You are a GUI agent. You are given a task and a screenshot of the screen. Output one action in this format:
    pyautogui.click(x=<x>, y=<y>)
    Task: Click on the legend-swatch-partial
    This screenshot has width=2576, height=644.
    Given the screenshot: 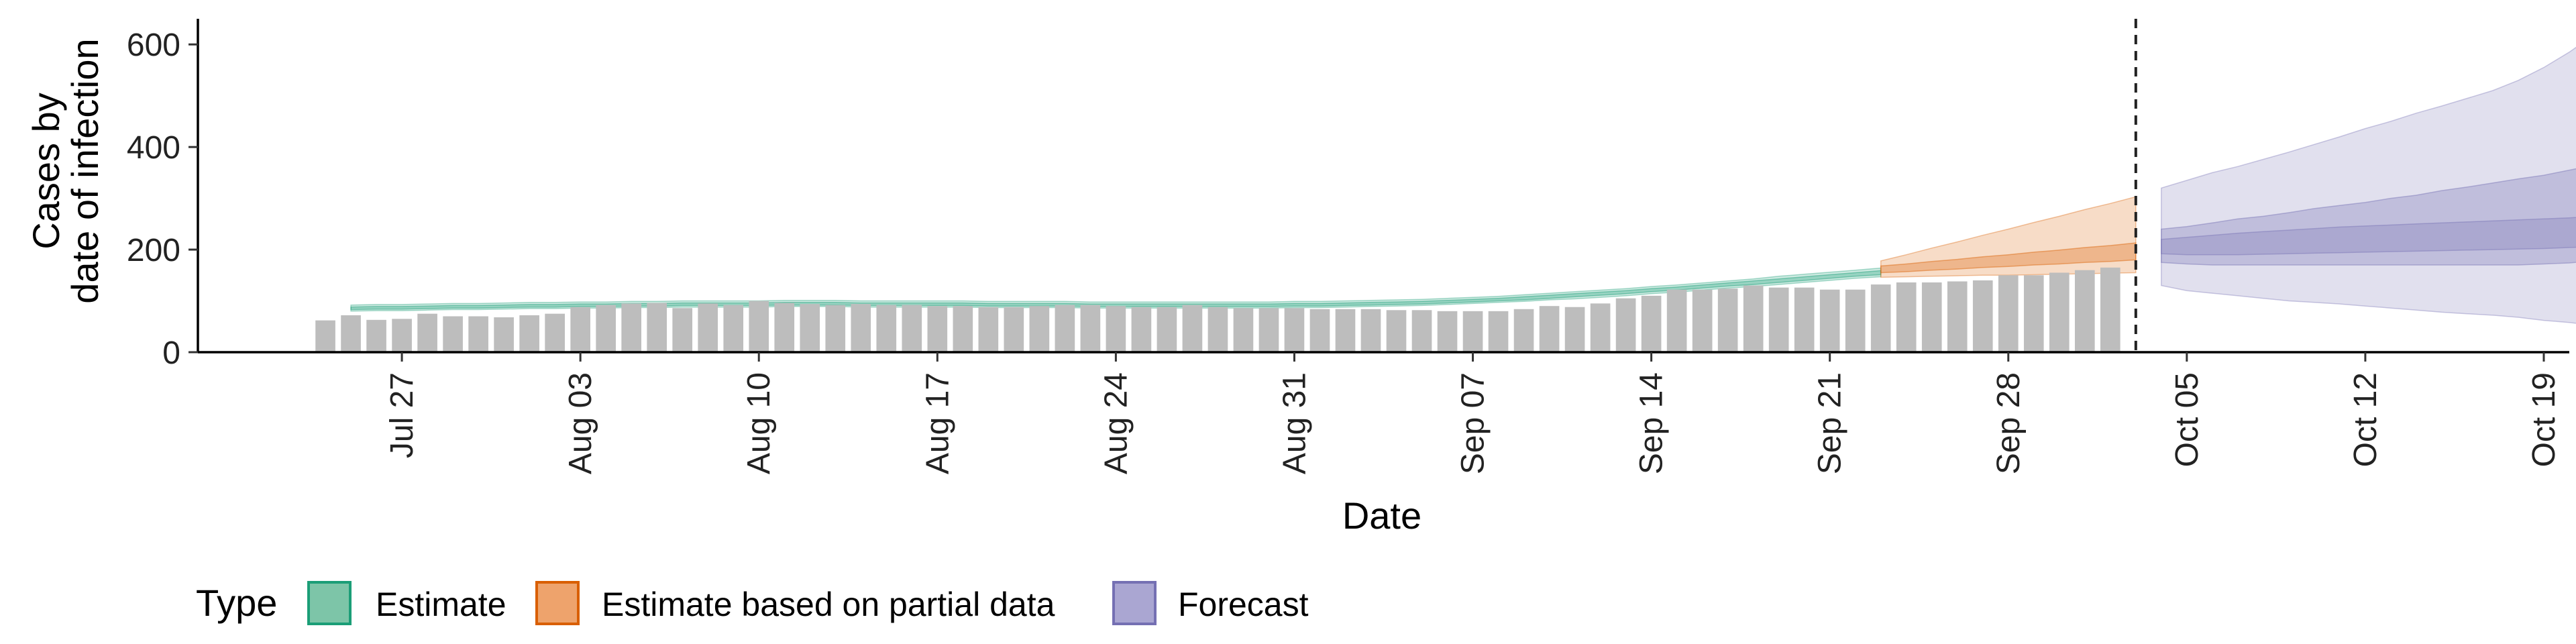 What is the action you would take?
    pyautogui.click(x=557, y=603)
    